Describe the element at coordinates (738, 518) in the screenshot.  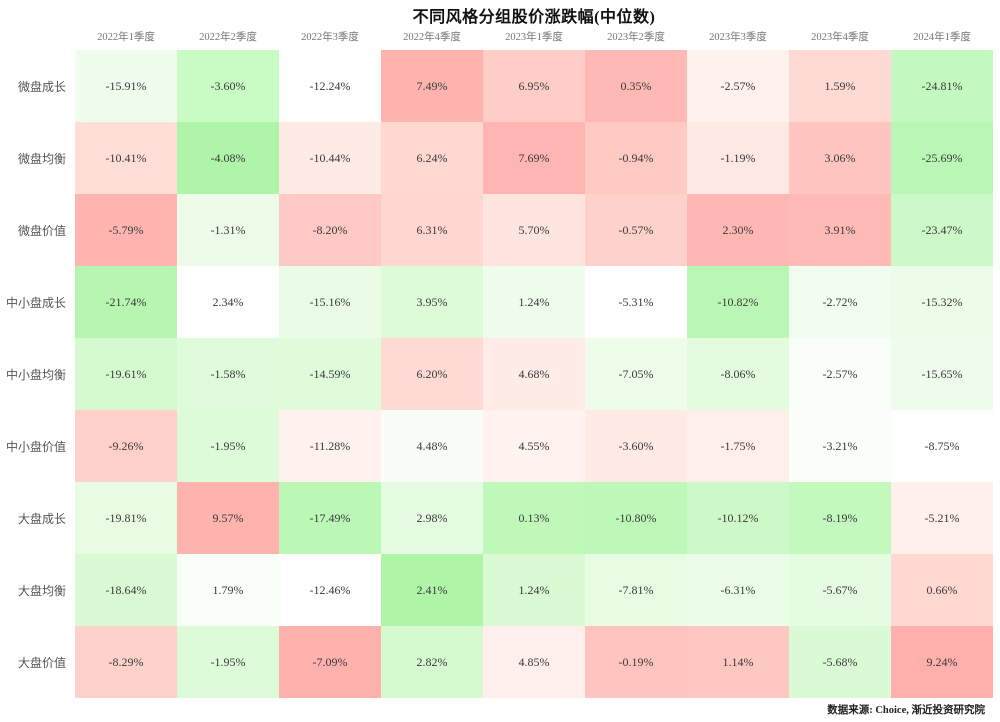
I see `heatmap-cell: -10.12%` at that location.